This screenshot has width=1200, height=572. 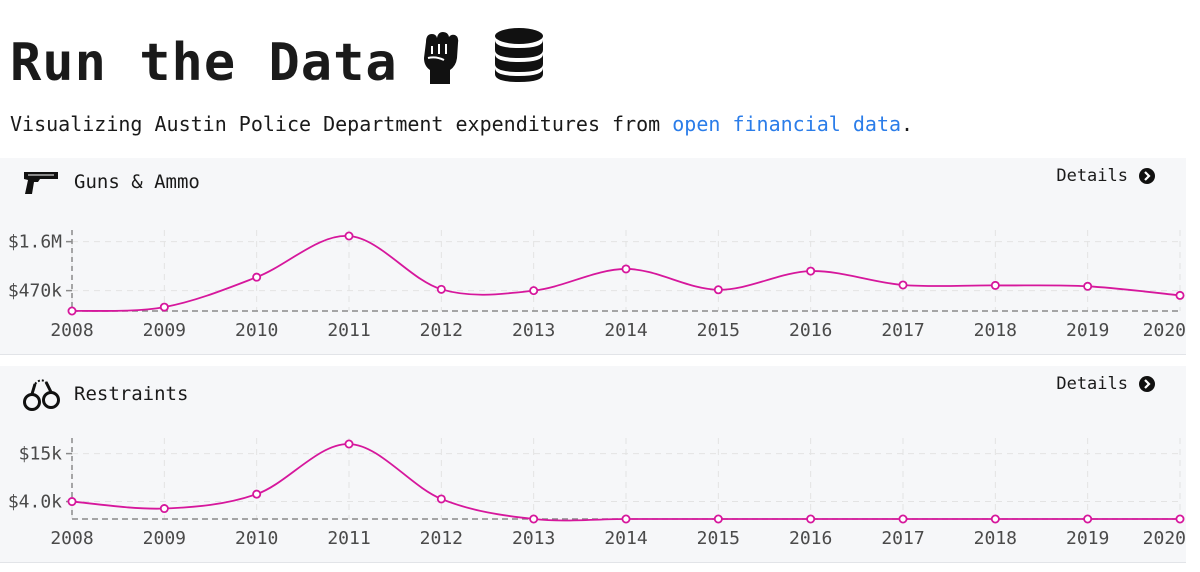 What do you see at coordinates (35, 242) in the screenshot?
I see `y-tick-label: $1.6M` at bounding box center [35, 242].